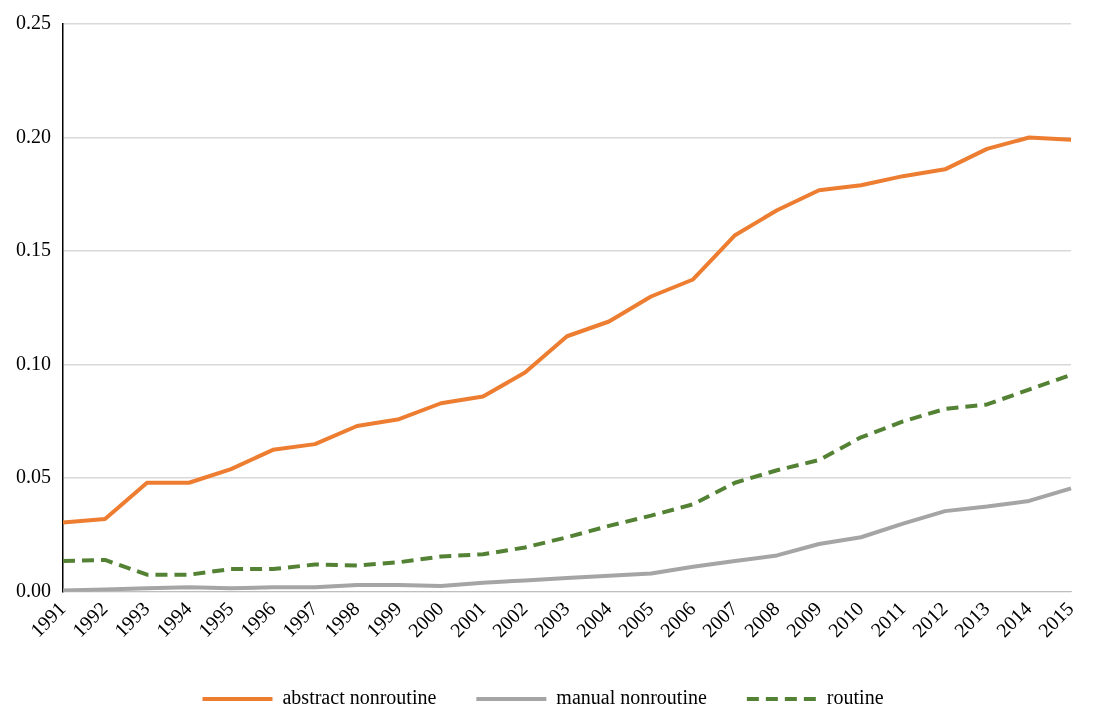 Image resolution: width=1094 pixels, height=723 pixels. What do you see at coordinates (888, 619) in the screenshot?
I see `x-tick-label: 2011` at bounding box center [888, 619].